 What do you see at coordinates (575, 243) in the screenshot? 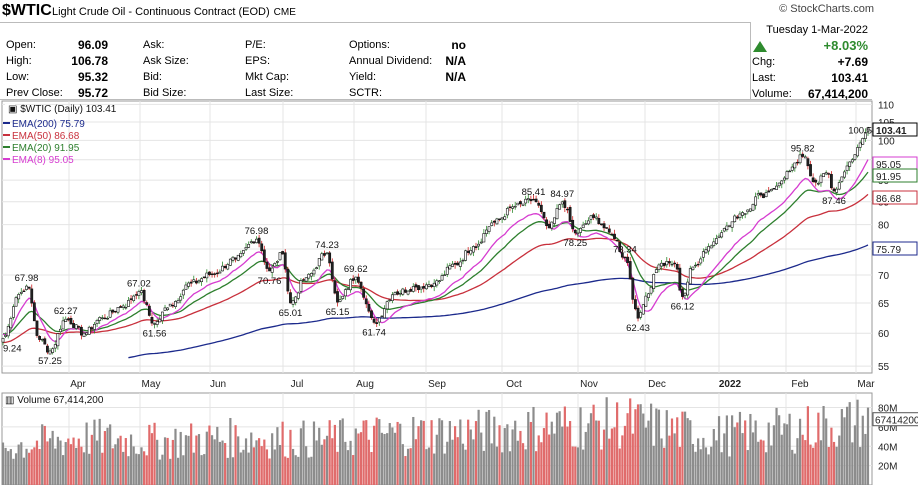
I see `price-annotation: 78.25` at bounding box center [575, 243].